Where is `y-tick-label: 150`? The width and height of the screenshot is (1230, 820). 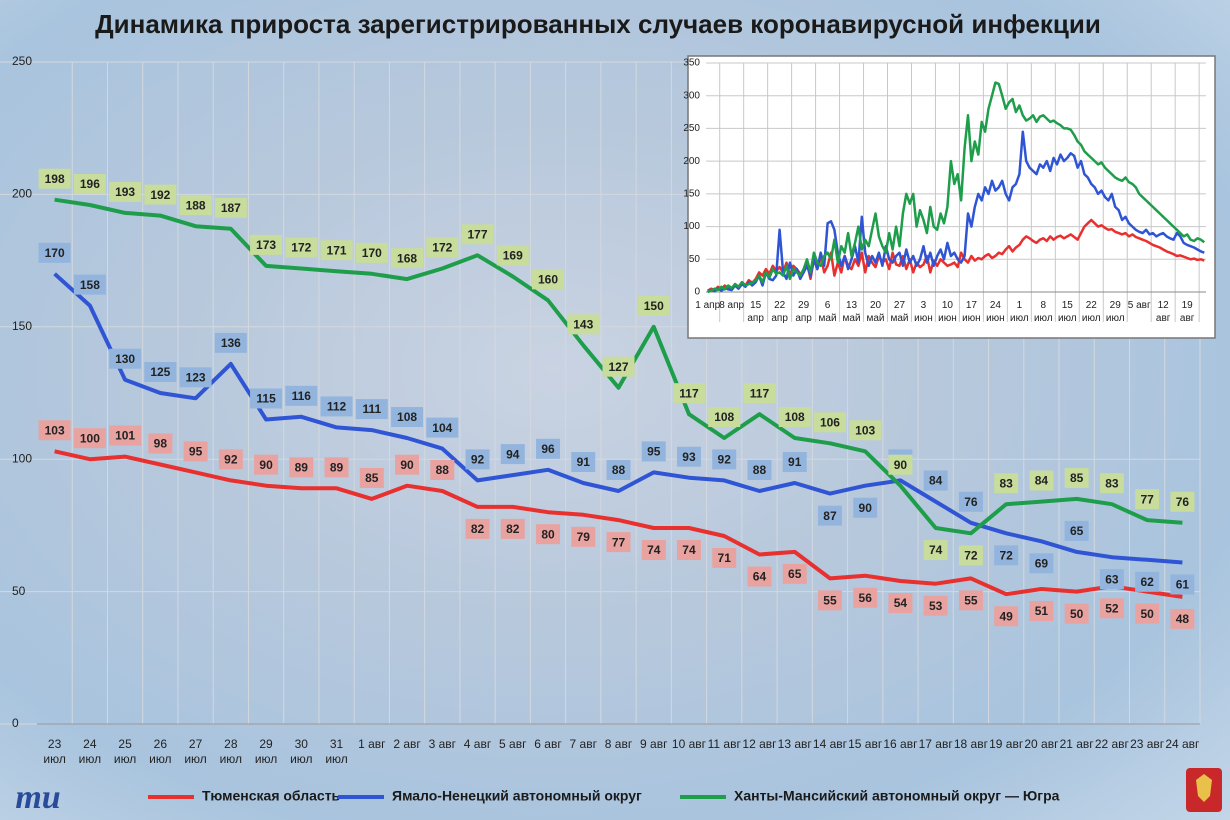
y-tick-label: 150 is located at coordinates (691, 193).